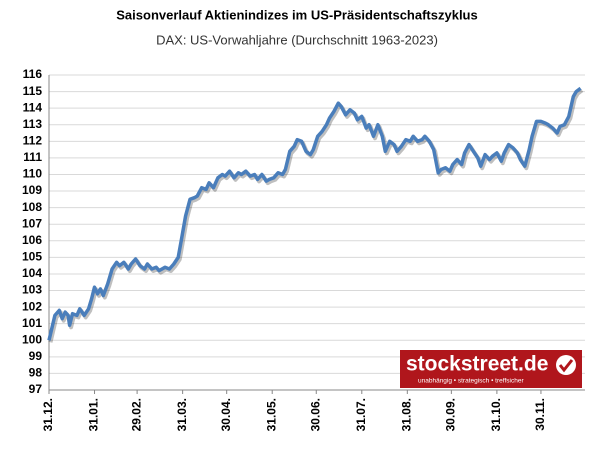 This screenshot has width=595, height=450. I want to click on y-tick-label: 97, so click(36, 389).